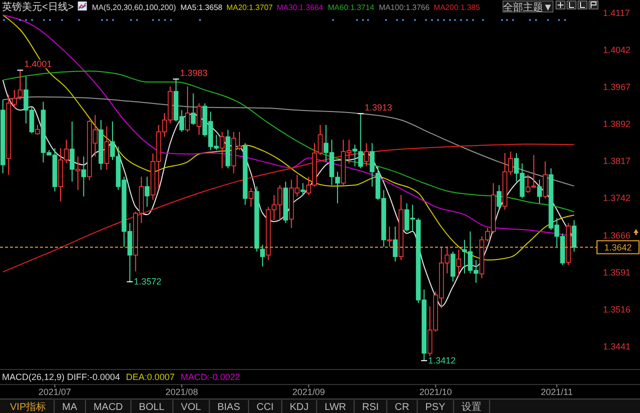  I want to click on text: 设置, so click(472, 407).